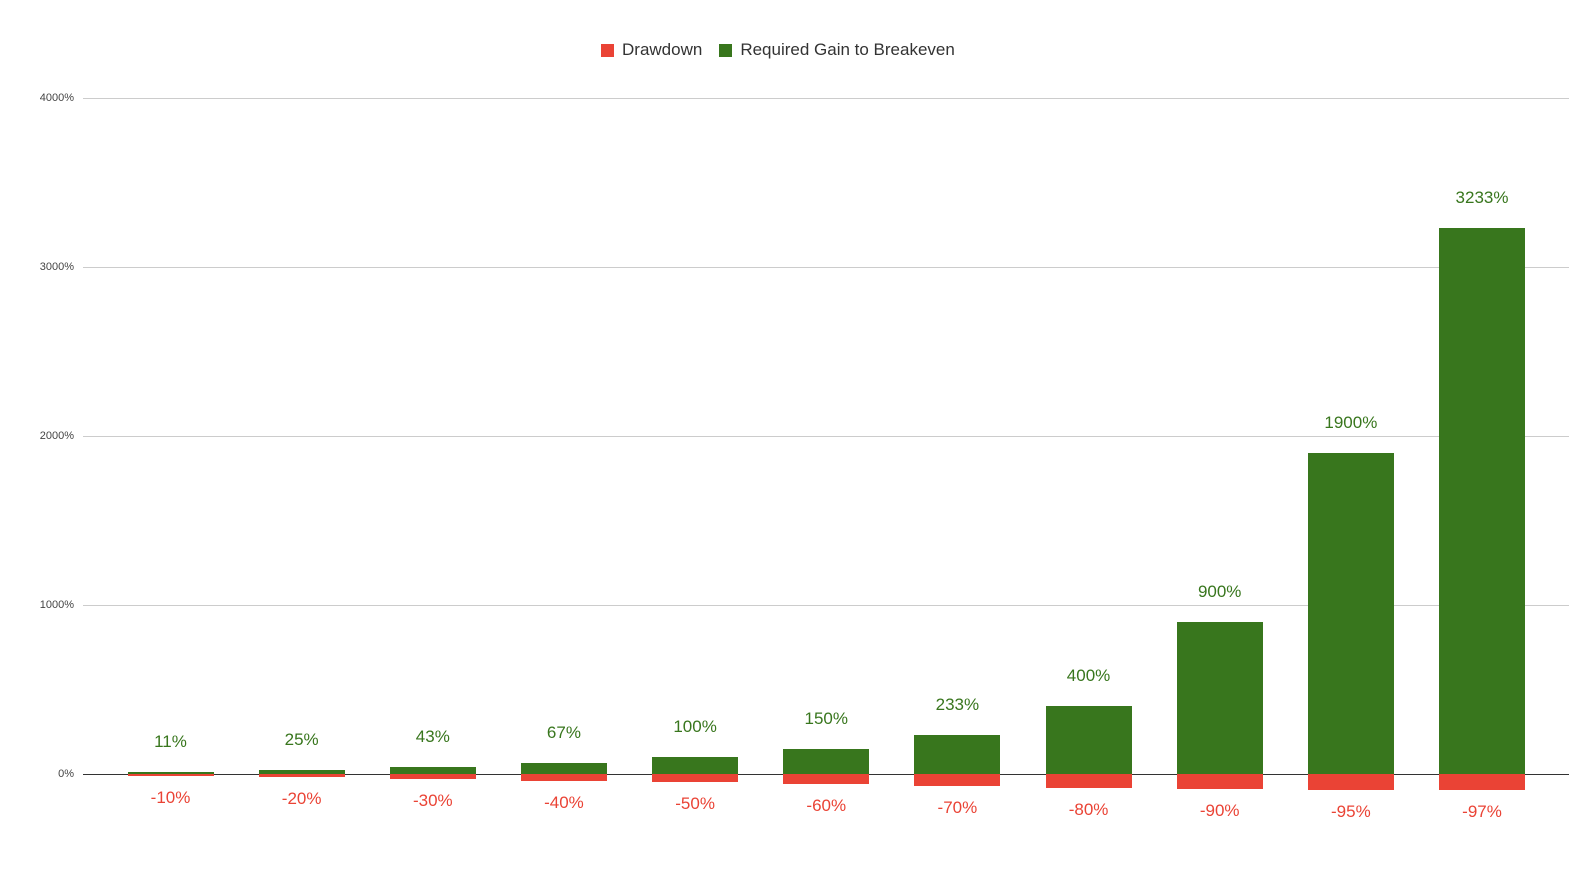 Image resolution: width=1596 pixels, height=886 pixels. I want to click on drawdown-value-label: -20%, so click(301, 799).